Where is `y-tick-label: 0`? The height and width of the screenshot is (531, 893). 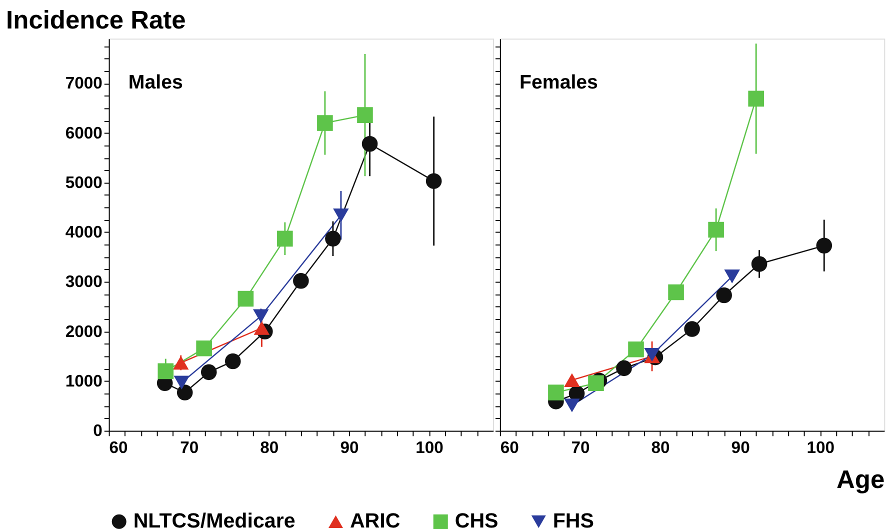 y-tick-label: 0 is located at coordinates (97, 430).